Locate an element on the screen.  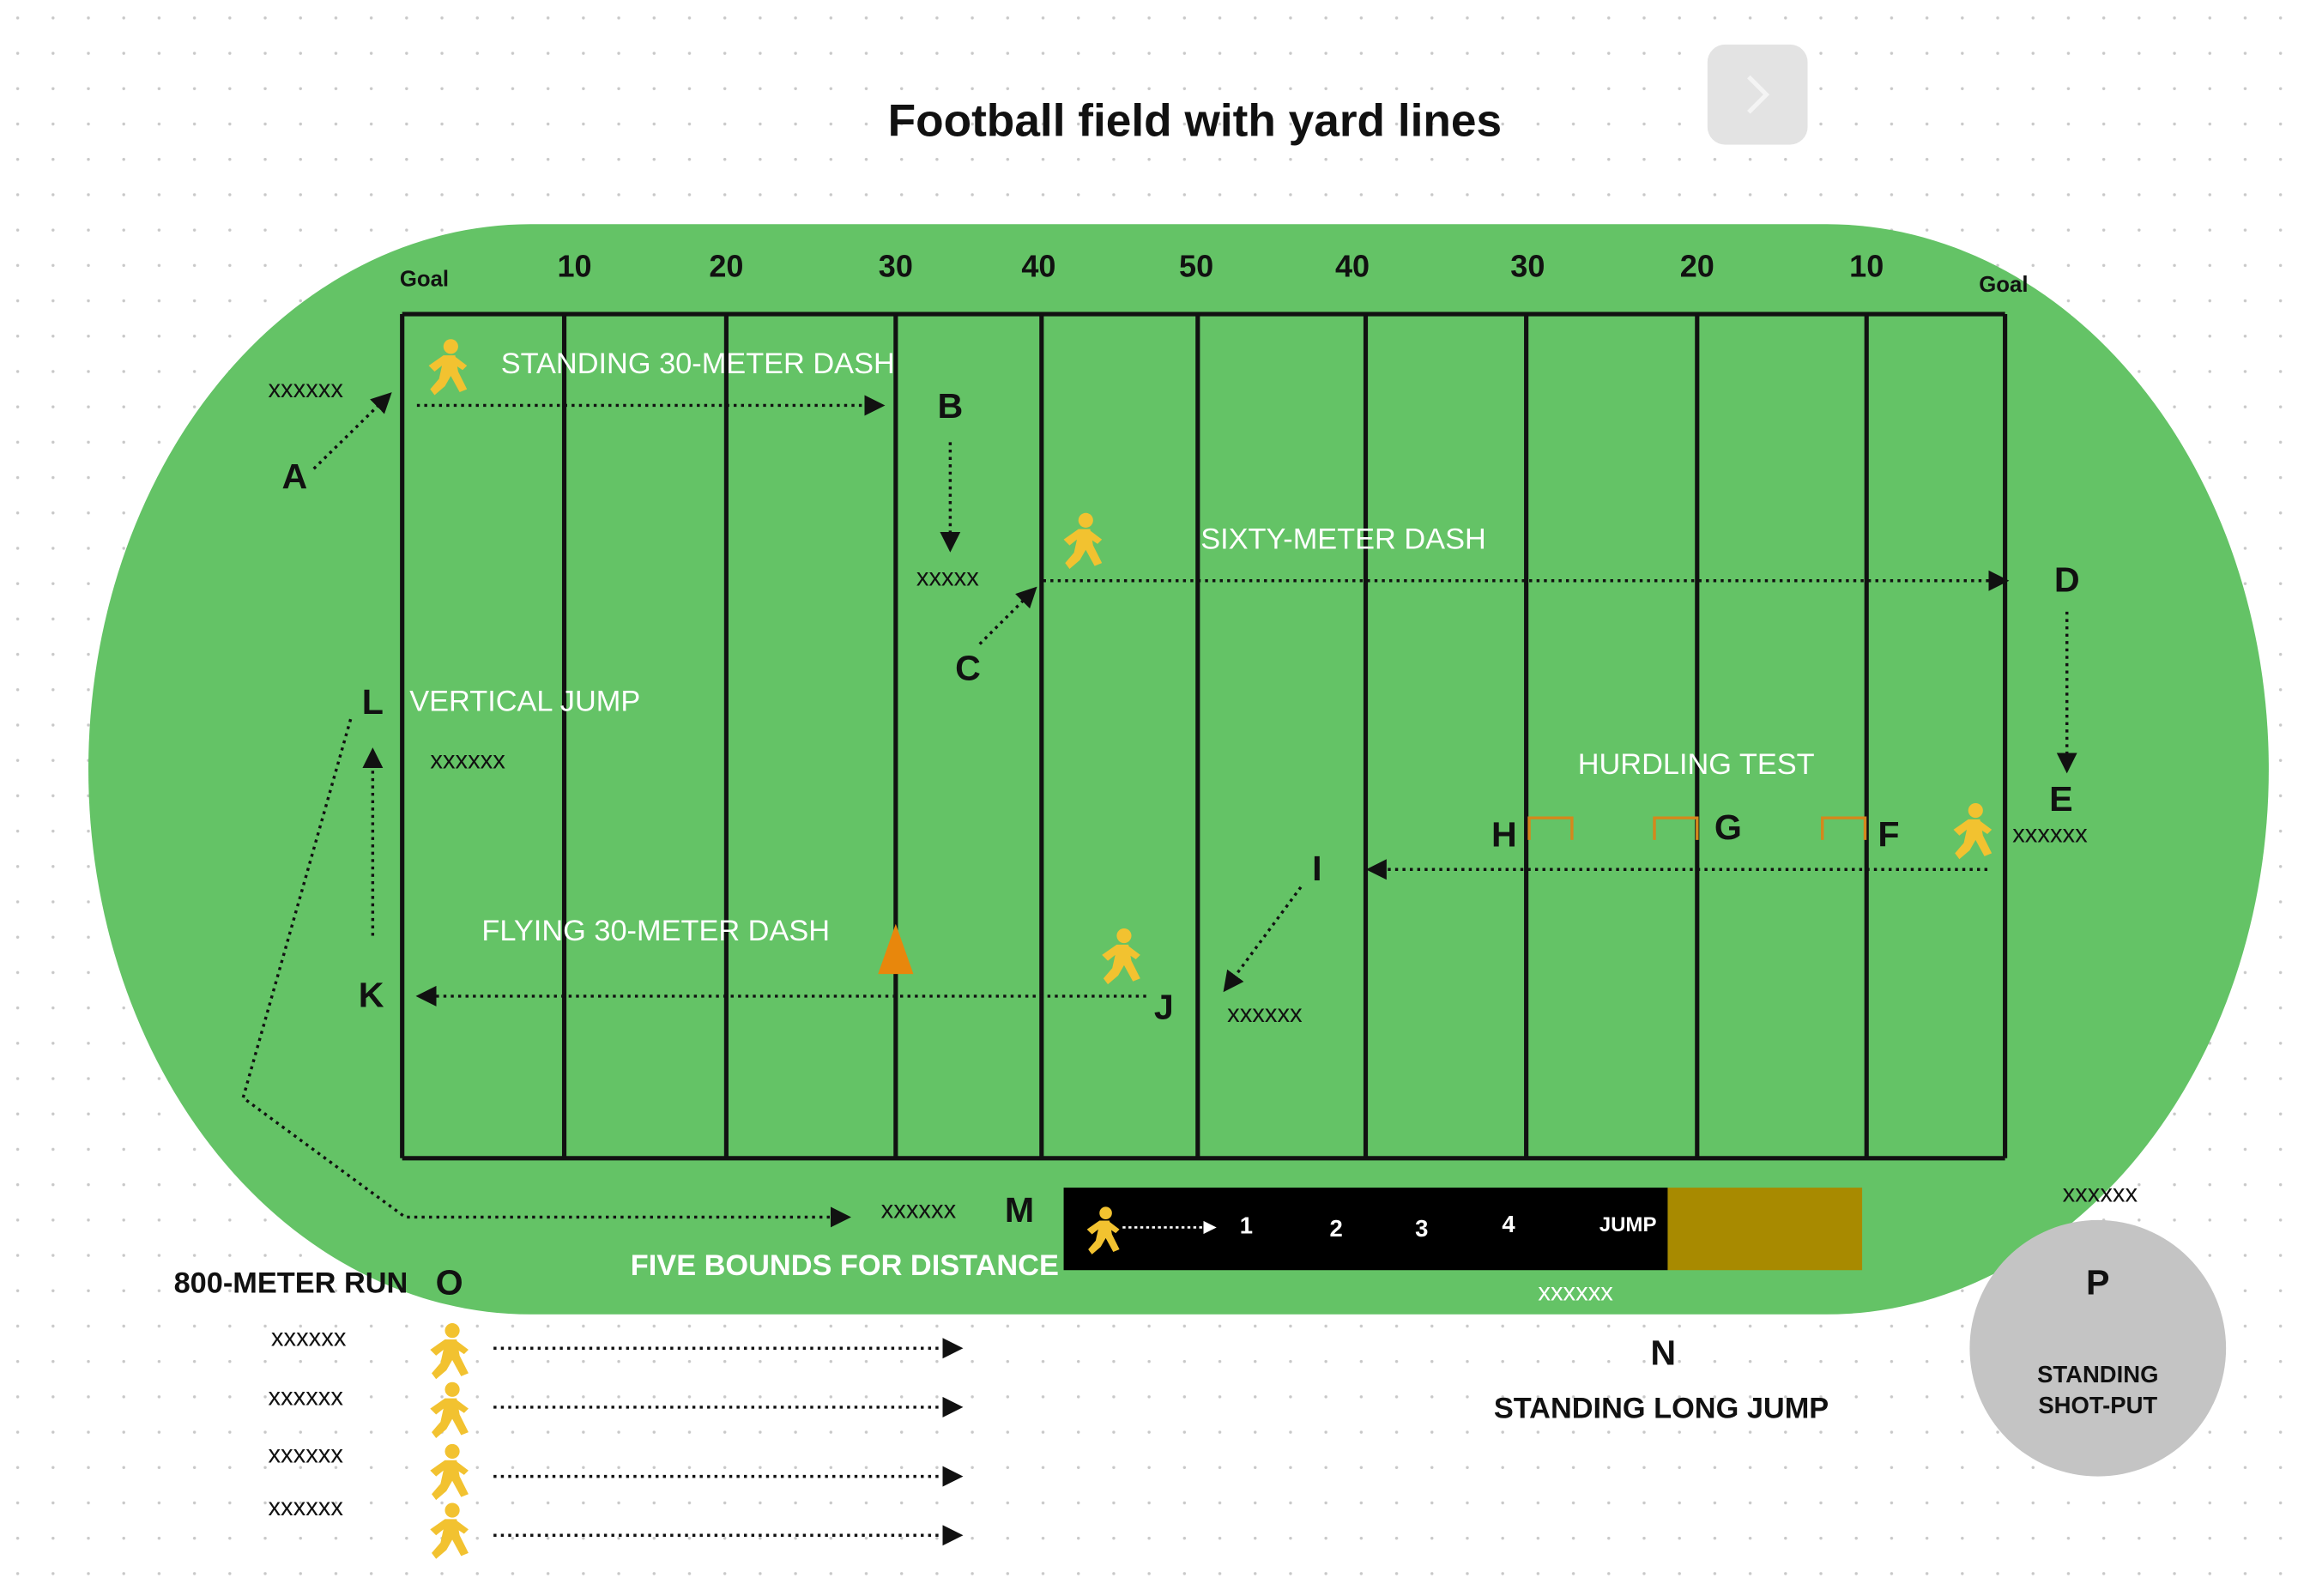
yard-label: 50 is located at coordinates (1196, 265).